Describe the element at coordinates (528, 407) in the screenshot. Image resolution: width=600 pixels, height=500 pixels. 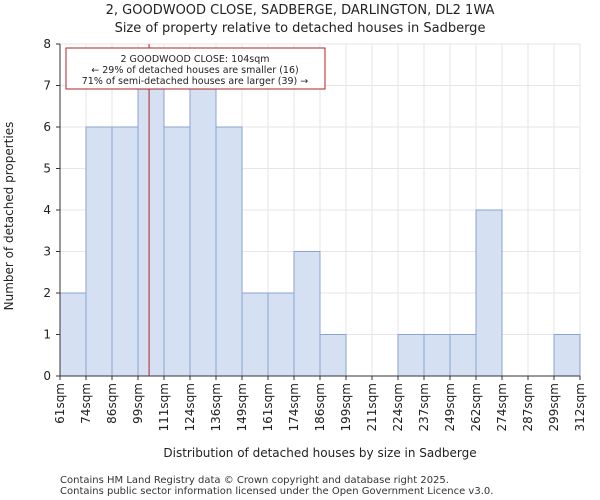
I see `x-tick-label: 287sqm` at that location.